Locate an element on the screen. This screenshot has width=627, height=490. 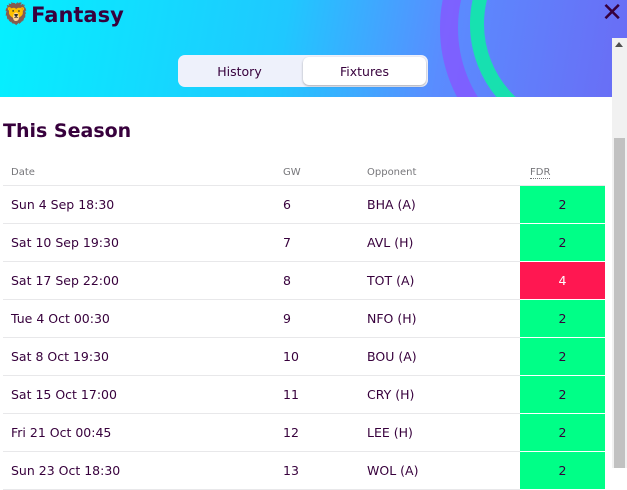
fixture-gw: 7 is located at coordinates (324, 242).